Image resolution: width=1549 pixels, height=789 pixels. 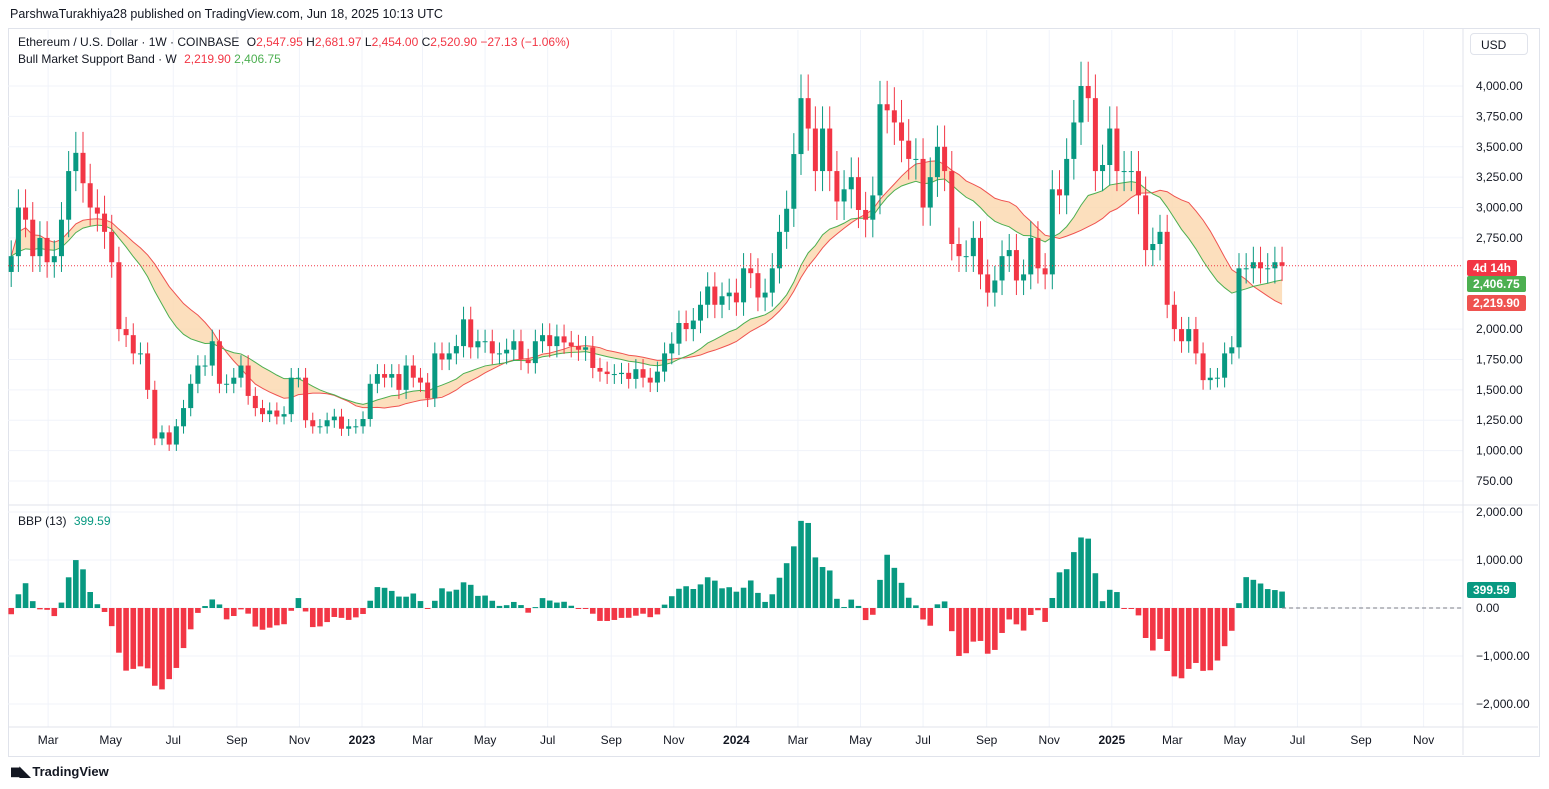 I want to click on bbp-legend: BBP (13) 399.59, so click(x=64, y=521).